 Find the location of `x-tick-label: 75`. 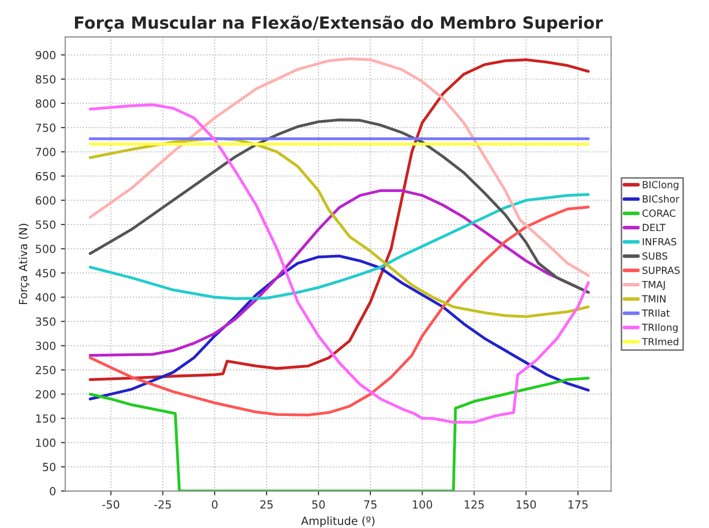

x-tick-label: 75 is located at coordinates (370, 504).